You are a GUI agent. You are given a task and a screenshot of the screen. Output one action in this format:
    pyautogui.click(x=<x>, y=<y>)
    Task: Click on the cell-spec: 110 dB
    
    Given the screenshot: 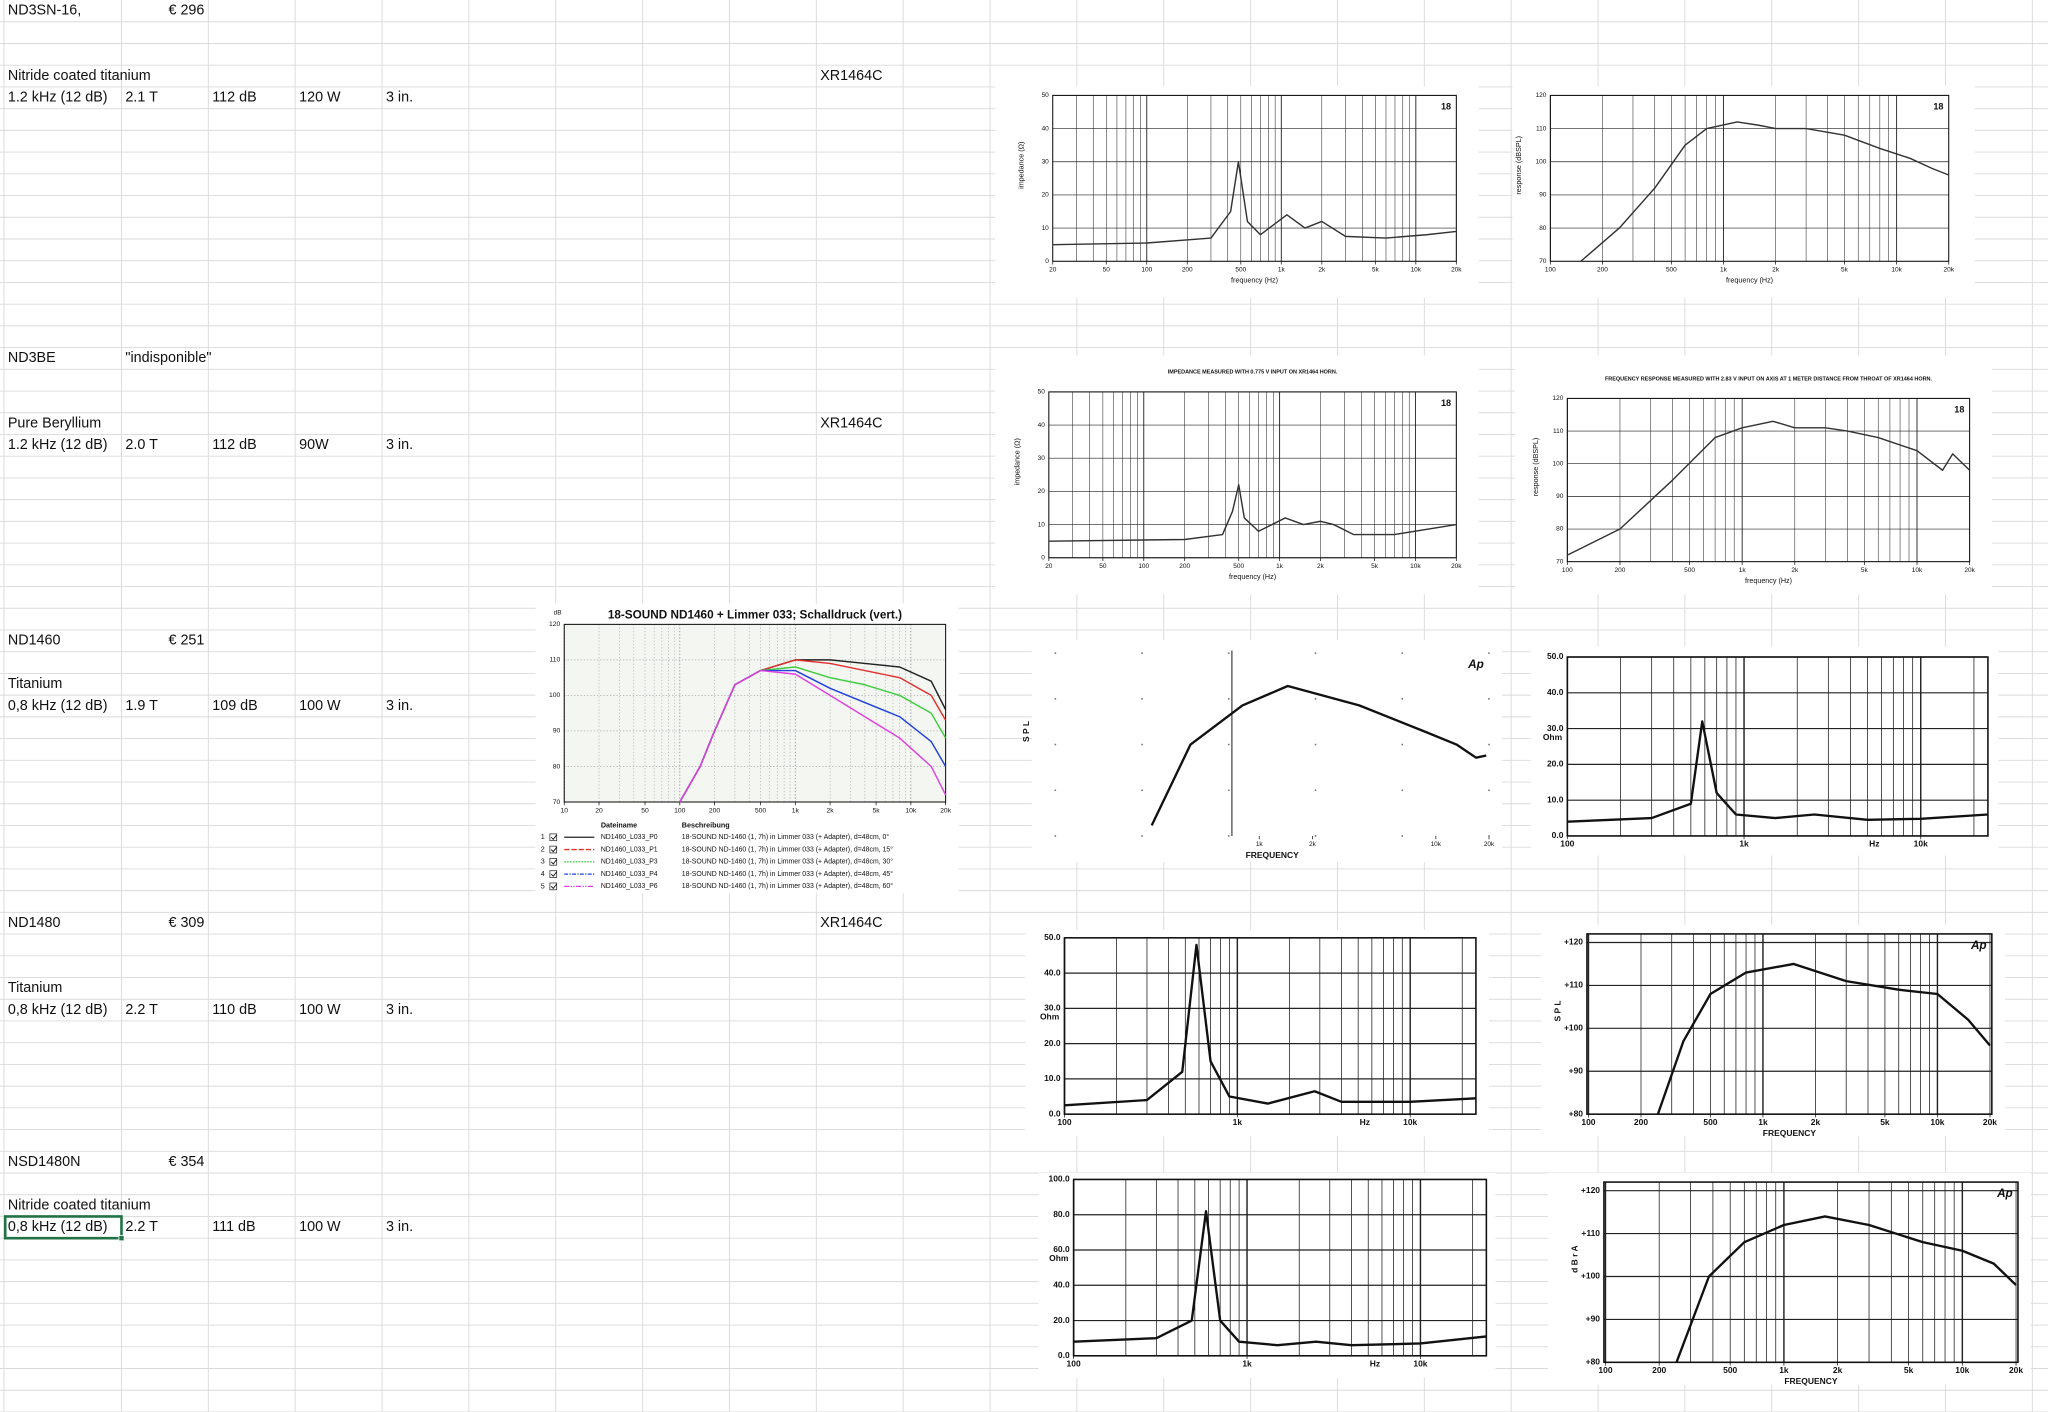 What is the action you would take?
    pyautogui.click(x=234, y=1010)
    